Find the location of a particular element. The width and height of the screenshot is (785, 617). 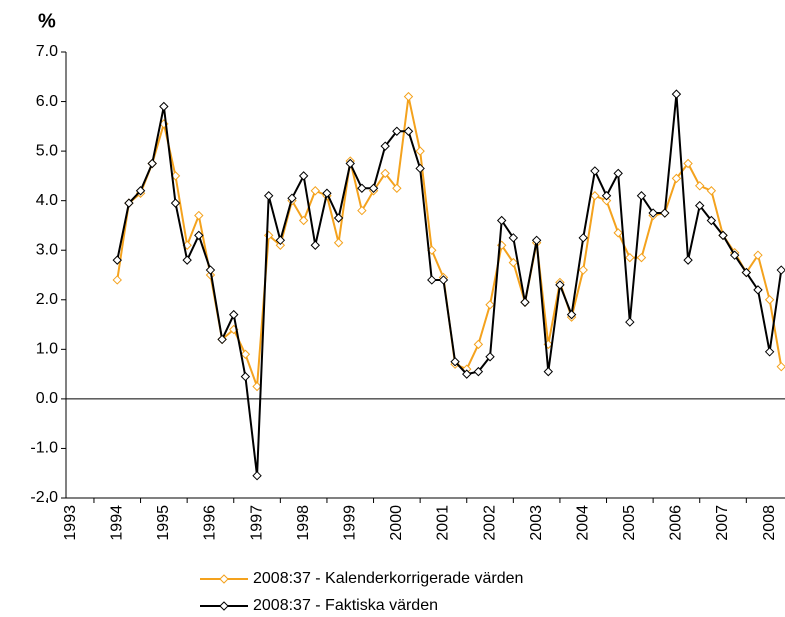

x-tick-label: 1998 is located at coordinates (303, 523).